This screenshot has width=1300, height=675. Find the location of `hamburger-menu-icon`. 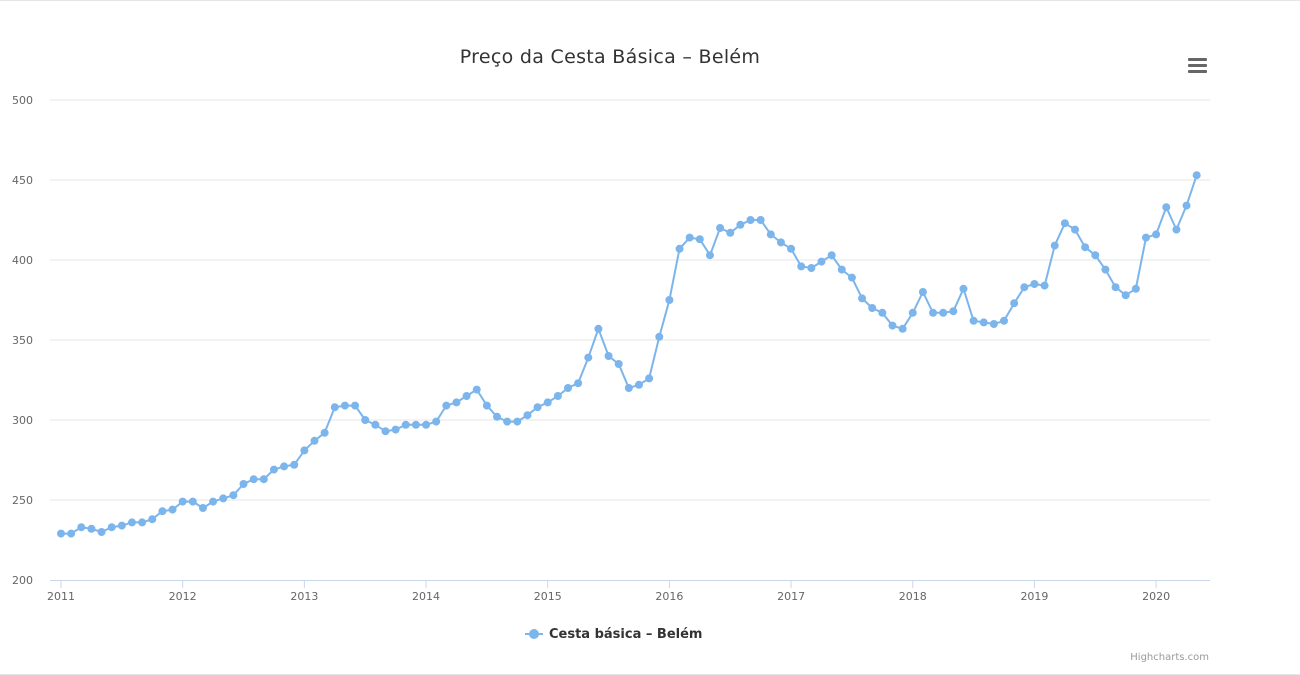

hamburger-menu-icon is located at coordinates (1197, 66).